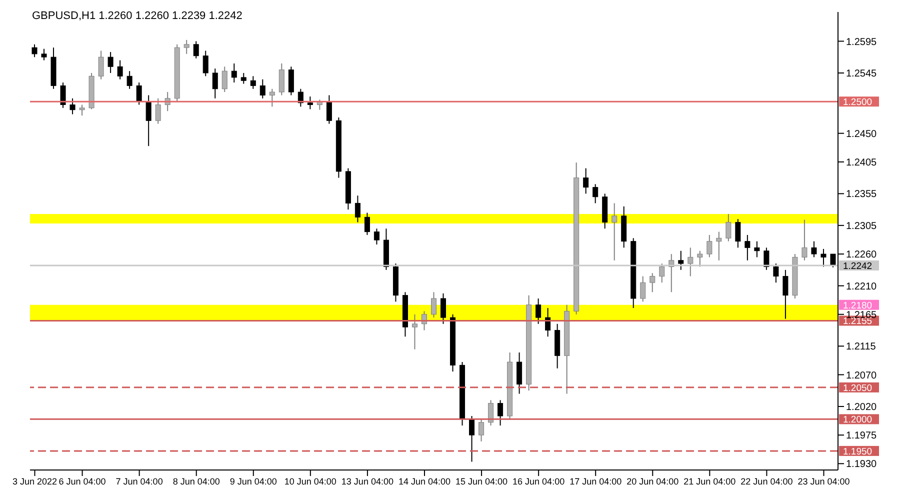 This screenshot has width=900, height=498. Describe the element at coordinates (857, 388) in the screenshot. I see `ref-line-label: 1.2050` at that location.